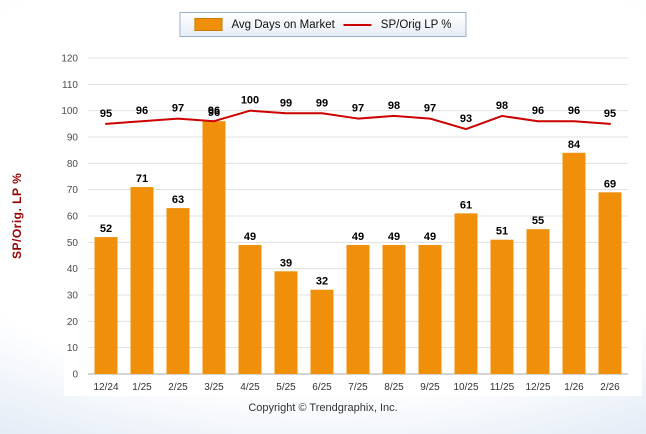 This screenshot has width=646, height=434. What do you see at coordinates (73, 138) in the screenshot?
I see `y-tick-label: 90` at bounding box center [73, 138].